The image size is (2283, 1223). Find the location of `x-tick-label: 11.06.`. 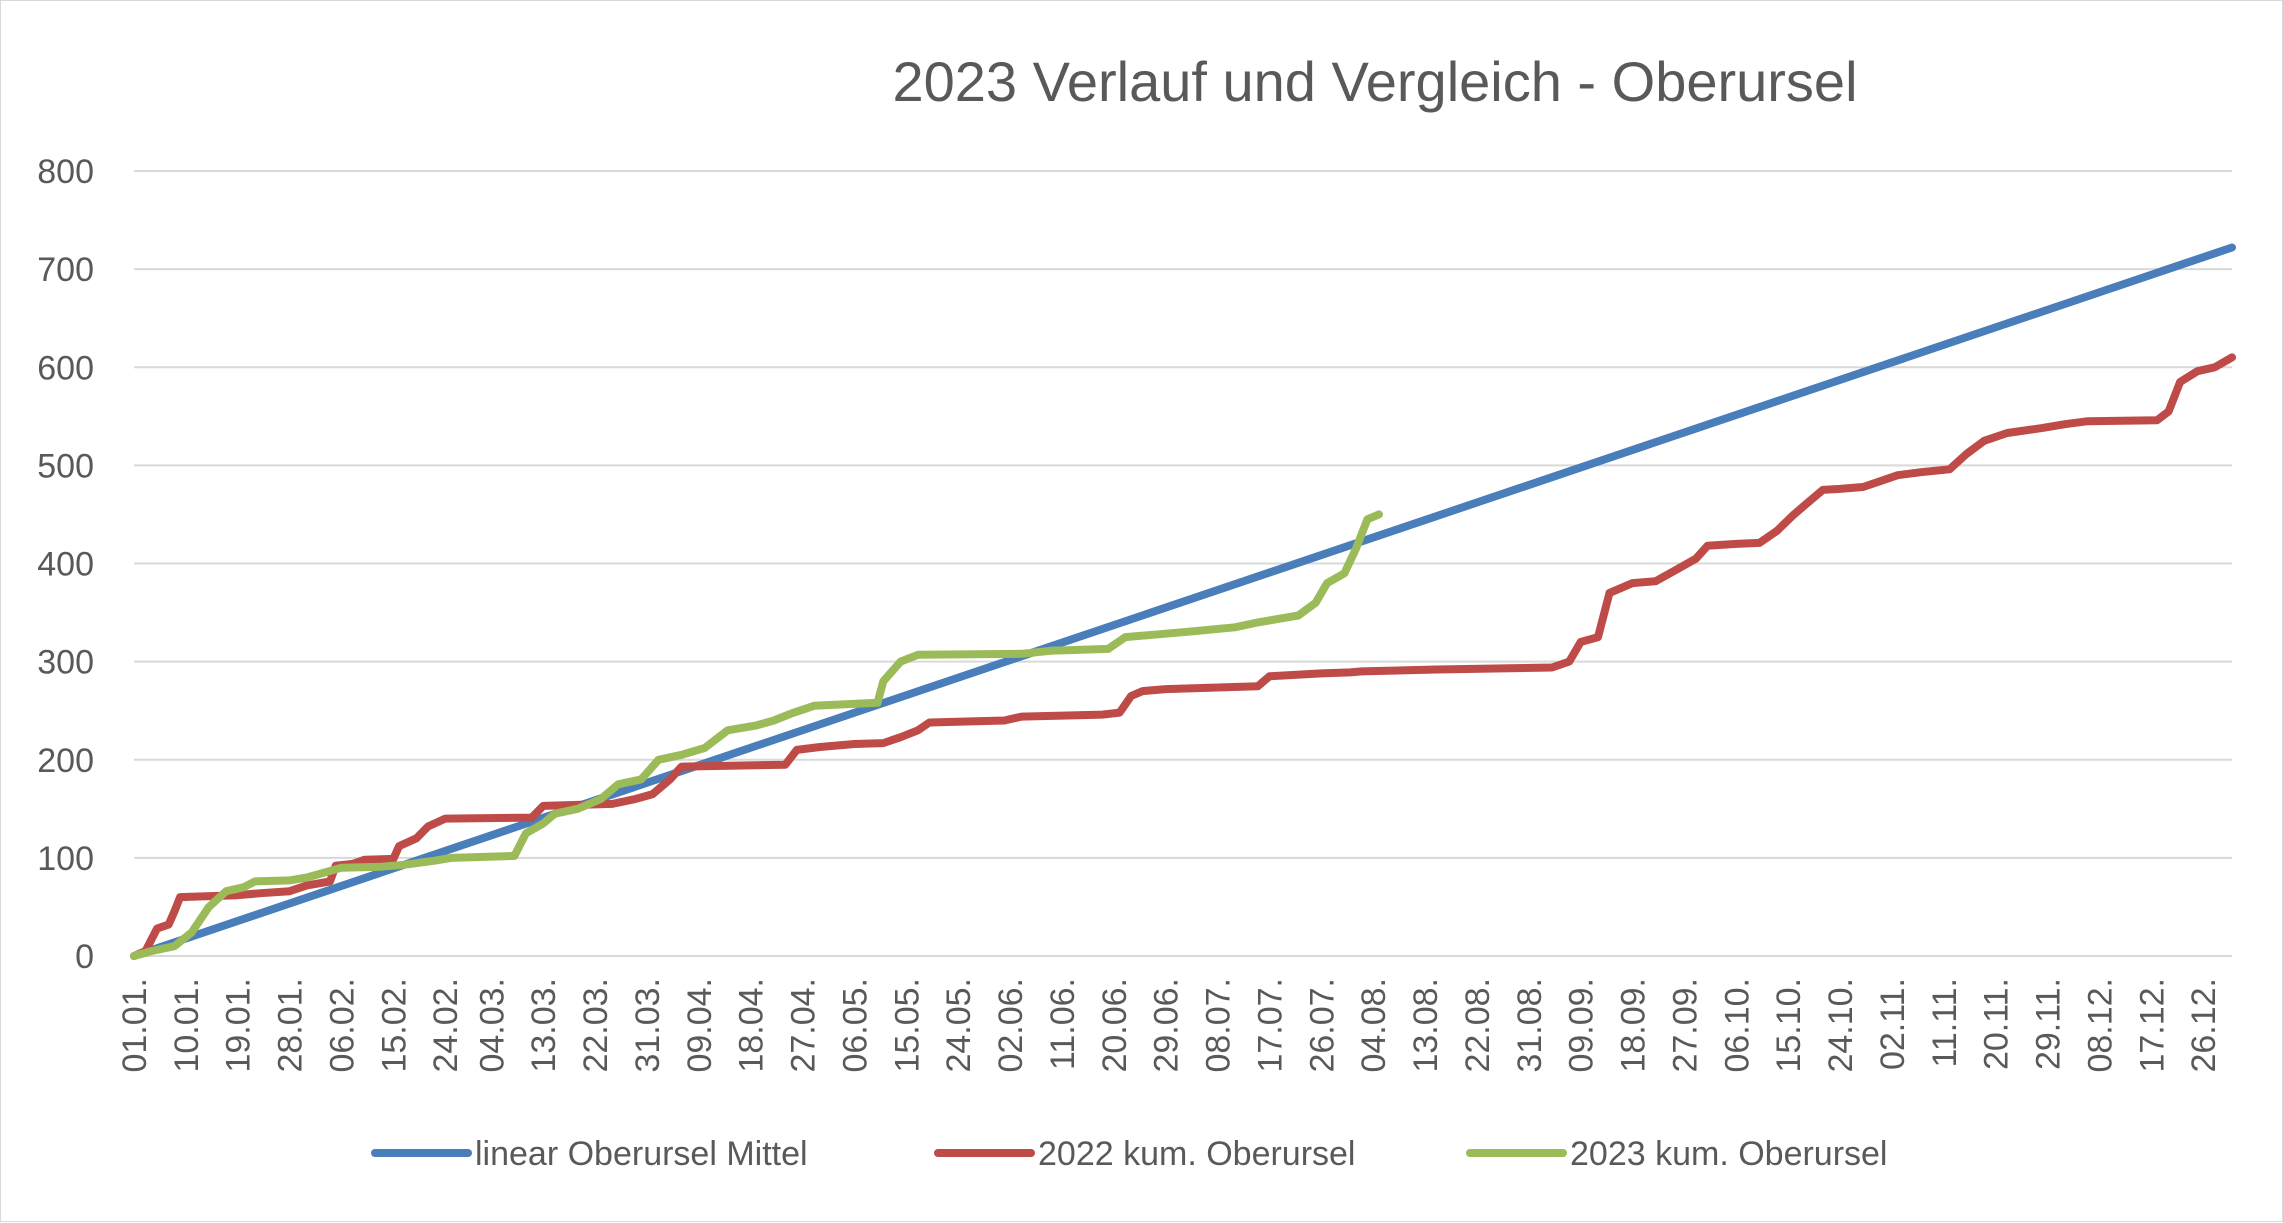

x-tick-label: 11.06. is located at coordinates (1063, 1024).